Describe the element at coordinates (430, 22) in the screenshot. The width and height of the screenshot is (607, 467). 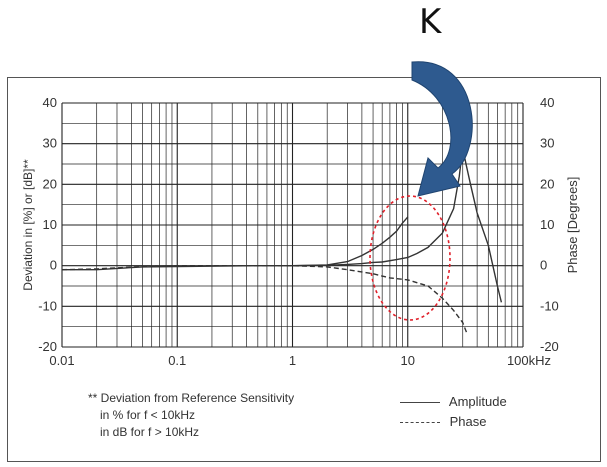
I see `annotation-label-k: K` at that location.